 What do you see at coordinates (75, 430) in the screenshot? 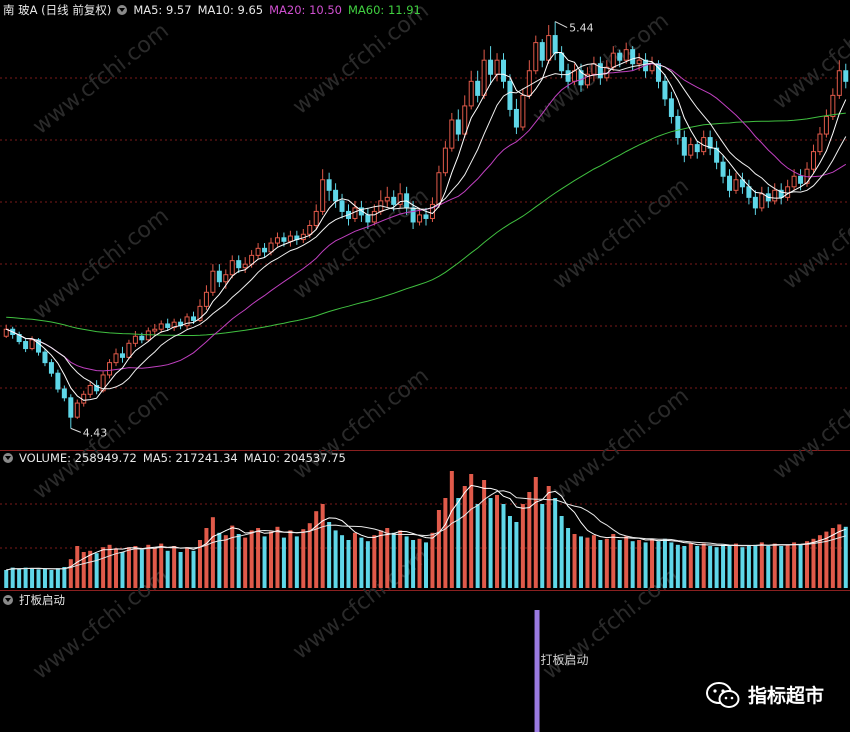
I see `low-marker` at bounding box center [75, 430].